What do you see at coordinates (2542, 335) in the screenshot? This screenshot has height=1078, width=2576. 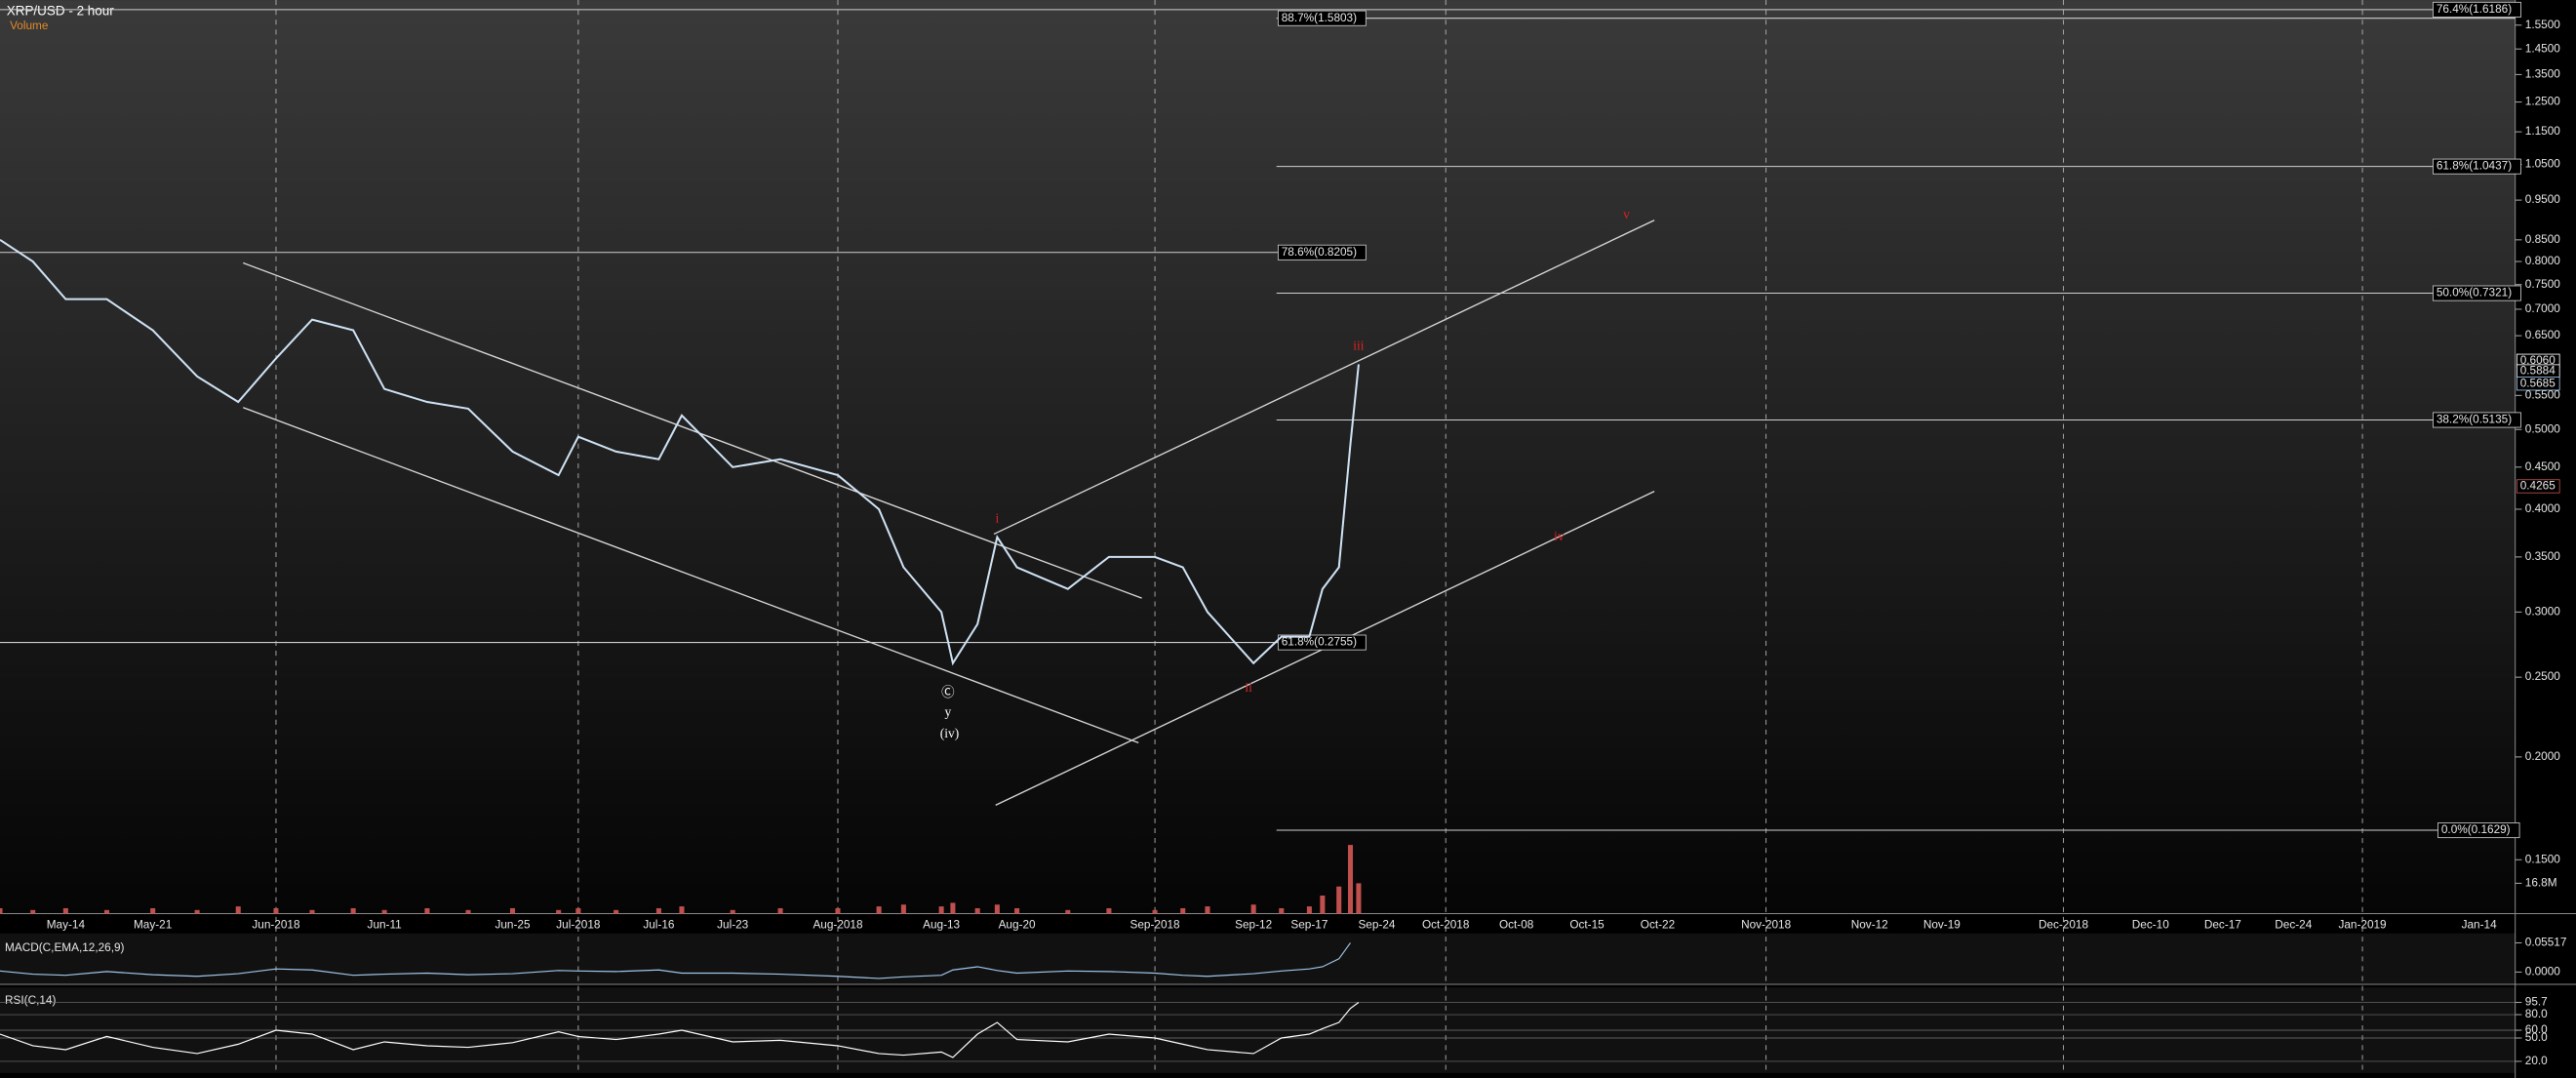 I see `y-tick-label: 0.6500` at bounding box center [2542, 335].